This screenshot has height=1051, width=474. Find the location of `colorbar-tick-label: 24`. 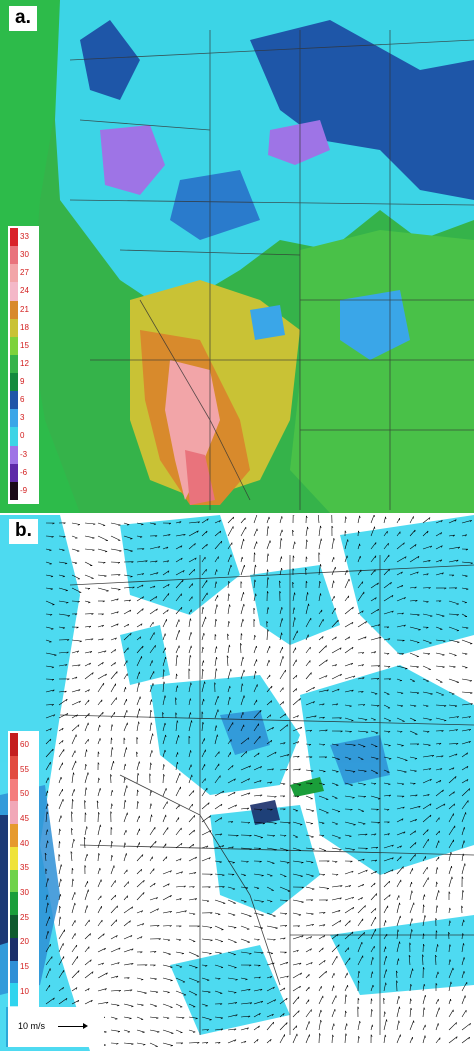

colorbar-tick-label: 24 is located at coordinates (24, 291).